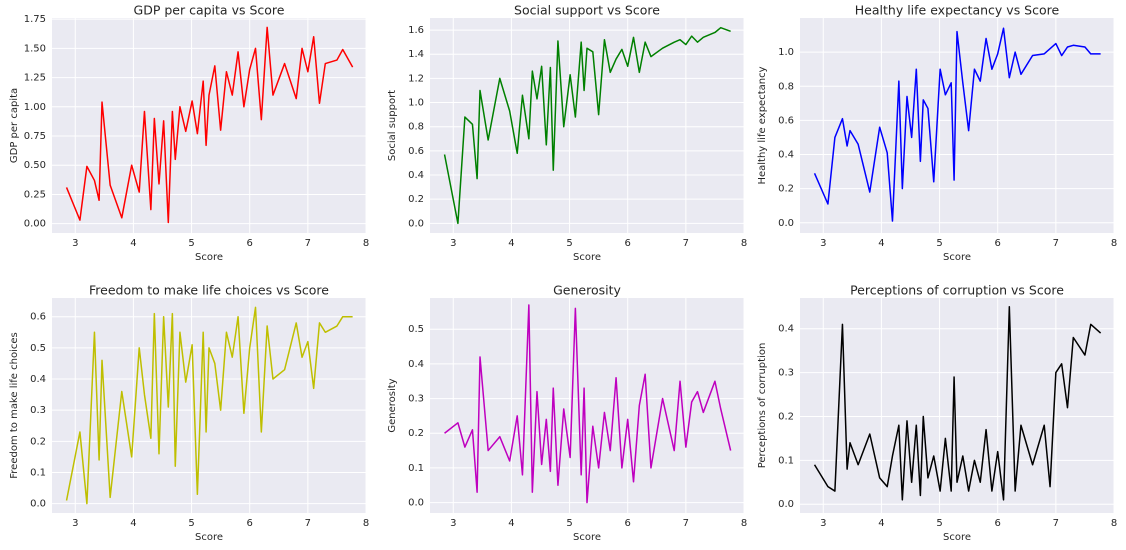  What do you see at coordinates (587, 290) in the screenshot?
I see `chart-title: Generosity` at bounding box center [587, 290].